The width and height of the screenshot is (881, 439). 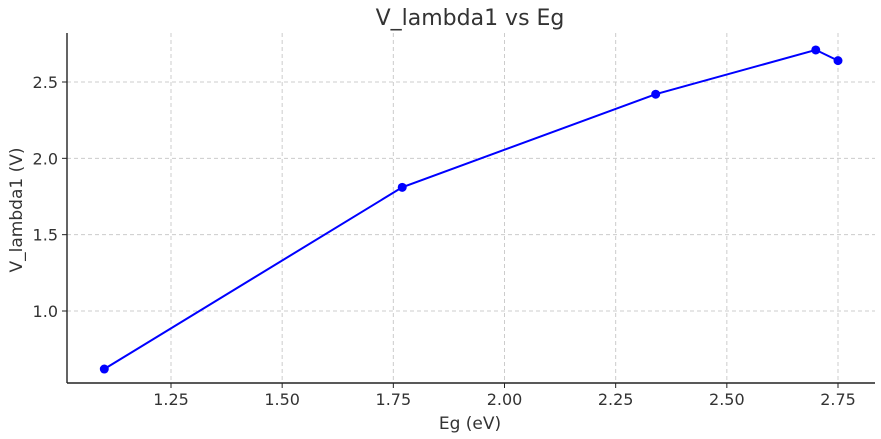 I want to click on y-axis-title: V_lambda1 (V), so click(x=17, y=210).